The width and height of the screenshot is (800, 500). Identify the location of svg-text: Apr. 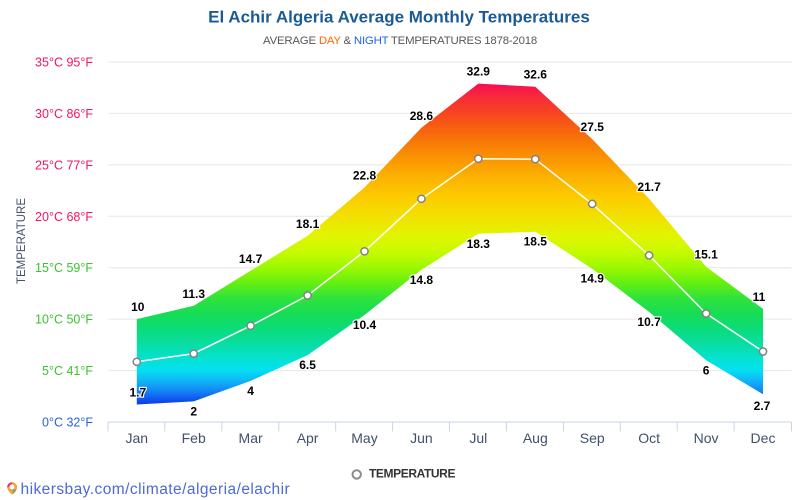
(308, 438).